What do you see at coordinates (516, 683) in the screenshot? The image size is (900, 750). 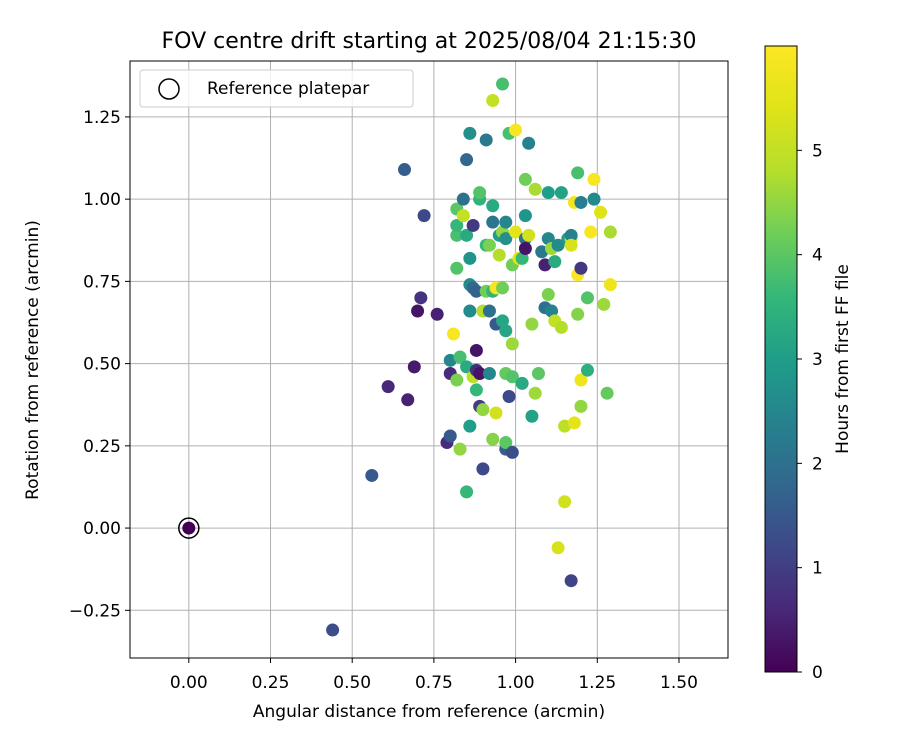 I see `x-tick-label: 1.00` at bounding box center [516, 683].